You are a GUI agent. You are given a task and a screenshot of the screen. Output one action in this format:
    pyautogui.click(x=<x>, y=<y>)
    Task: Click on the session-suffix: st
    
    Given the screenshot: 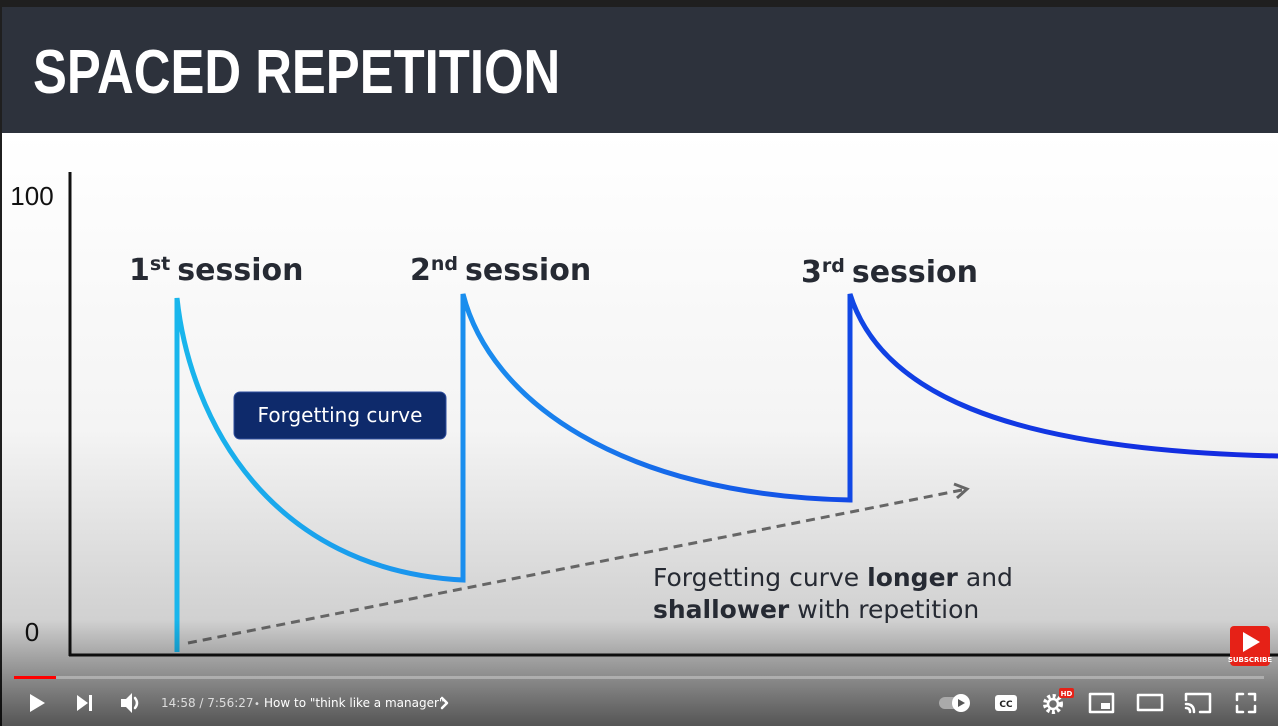 What is the action you would take?
    pyautogui.click(x=160, y=264)
    